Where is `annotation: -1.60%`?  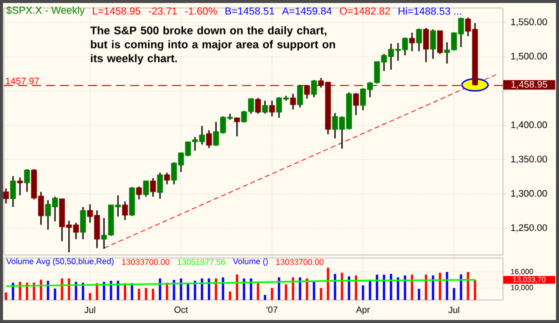
annotation: -1.60% is located at coordinates (201, 11).